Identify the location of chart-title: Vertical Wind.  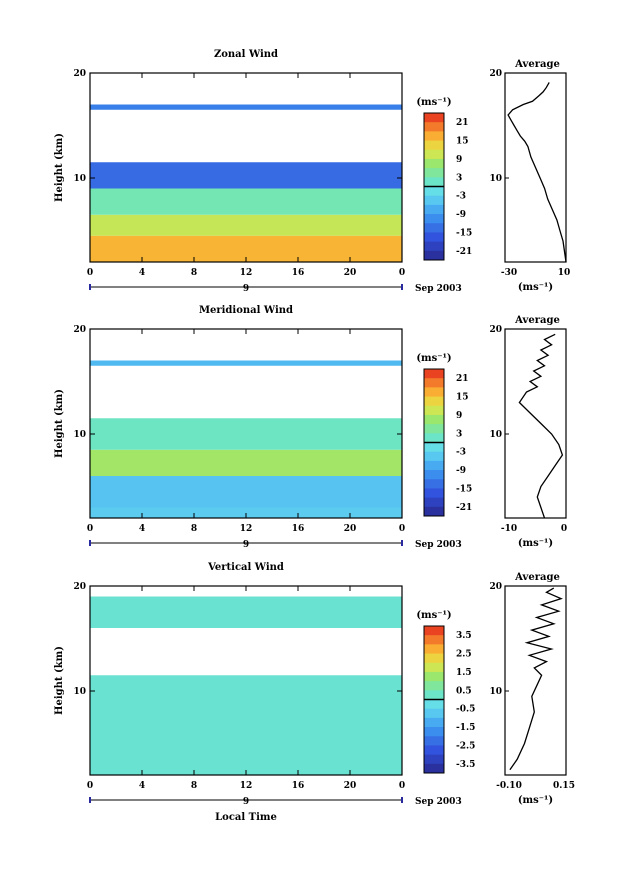
(245, 567).